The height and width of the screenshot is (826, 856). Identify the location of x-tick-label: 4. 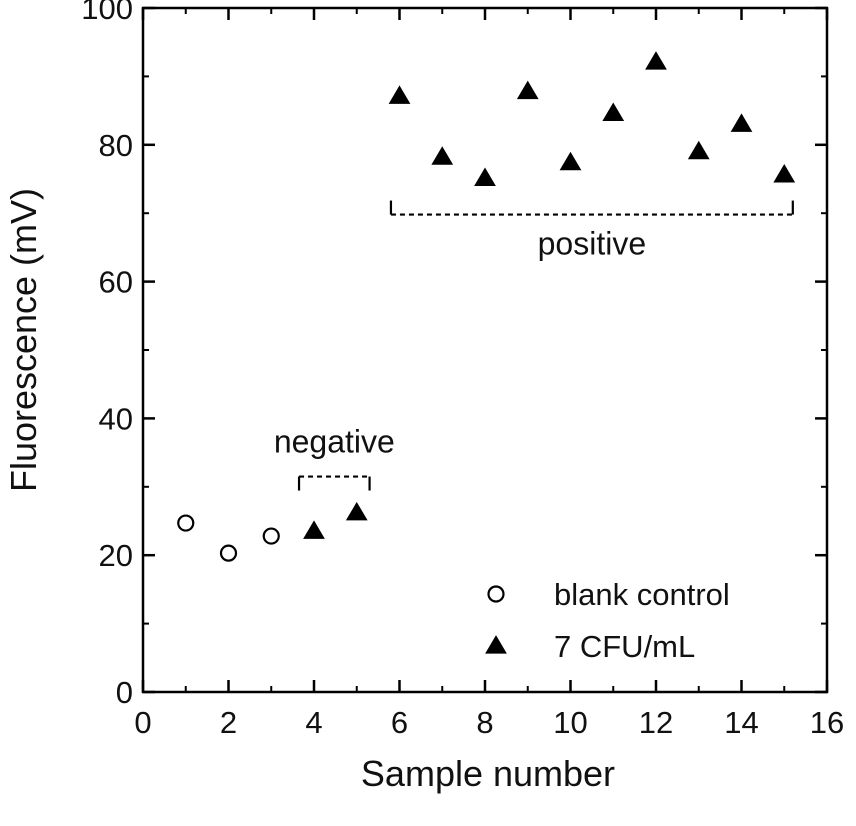
(313, 722).